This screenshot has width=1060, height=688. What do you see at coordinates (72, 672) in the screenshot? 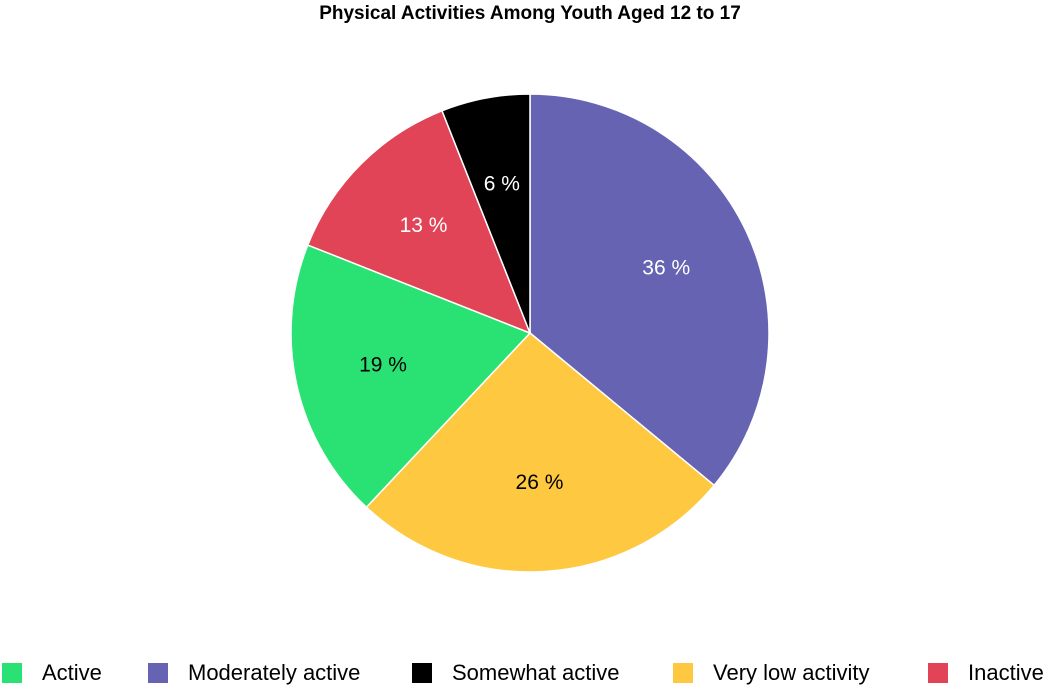
I see `legend-label: Active` at bounding box center [72, 672].